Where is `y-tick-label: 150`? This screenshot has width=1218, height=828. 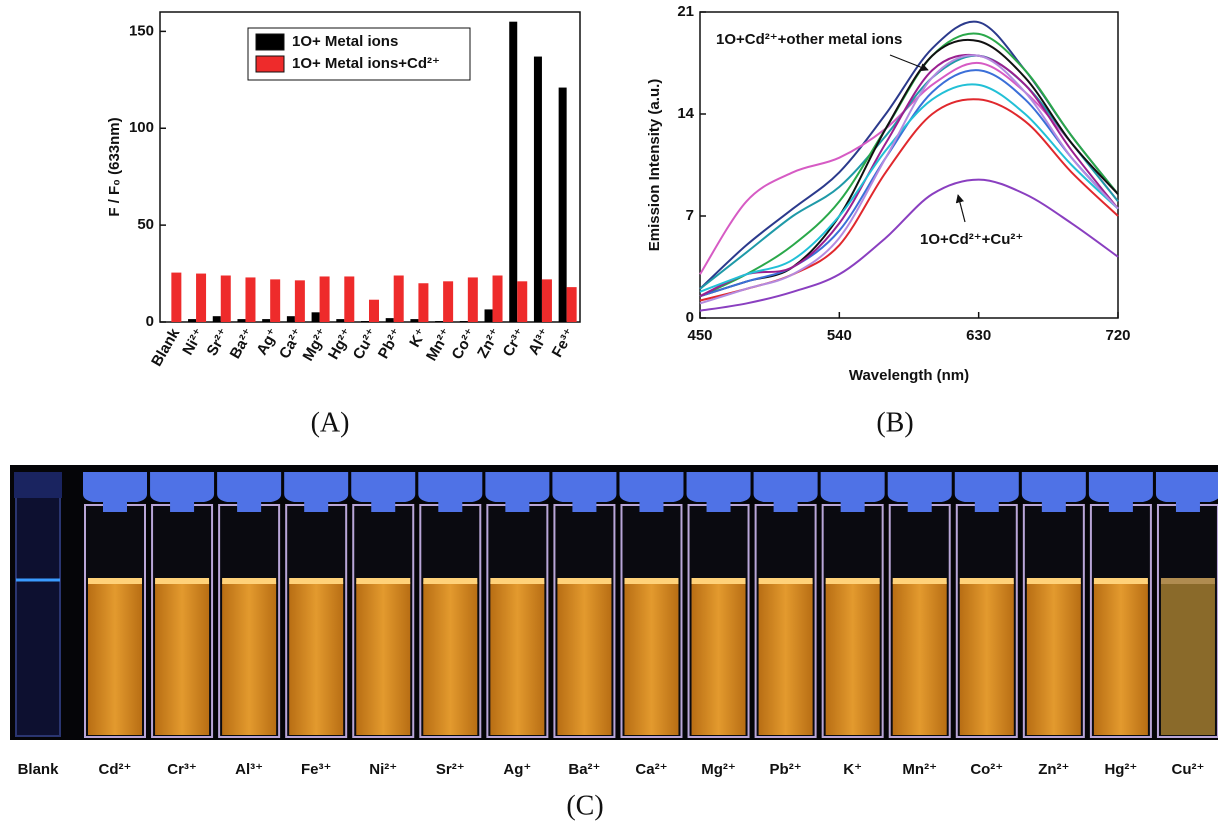 y-tick-label: 150 is located at coordinates (141, 30).